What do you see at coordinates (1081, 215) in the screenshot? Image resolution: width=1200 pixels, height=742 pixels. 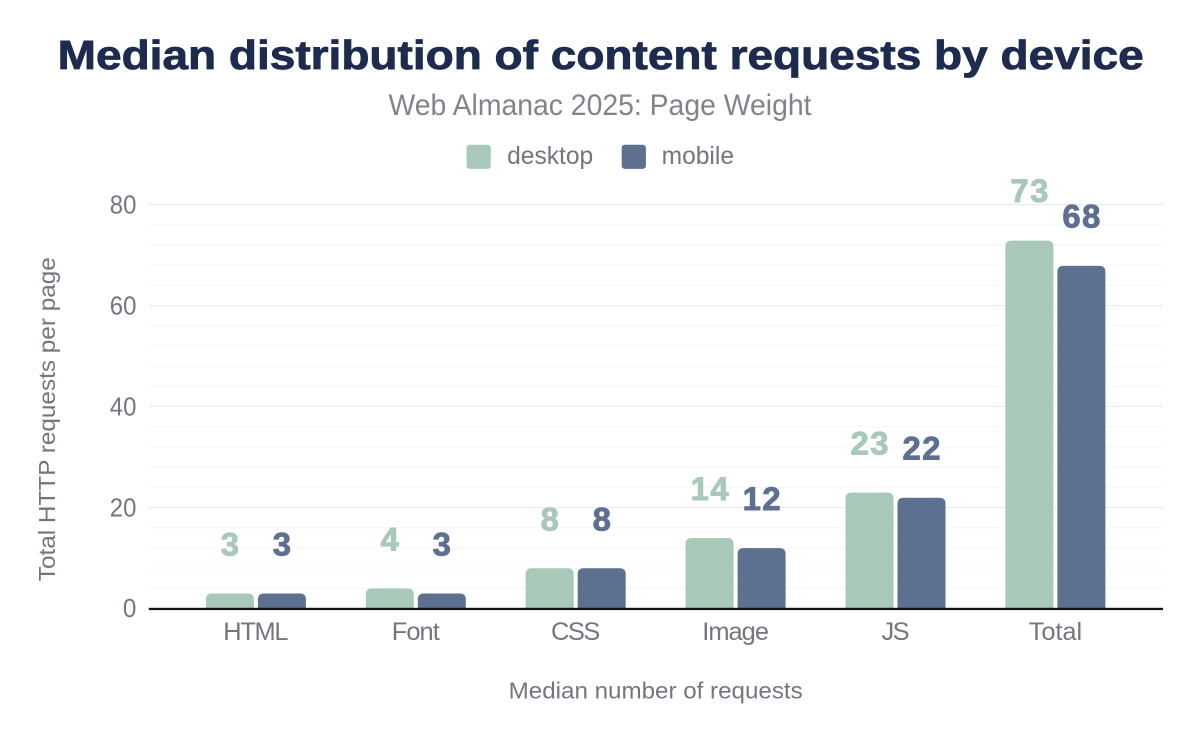 I see `svg-text: 68` at bounding box center [1081, 215].